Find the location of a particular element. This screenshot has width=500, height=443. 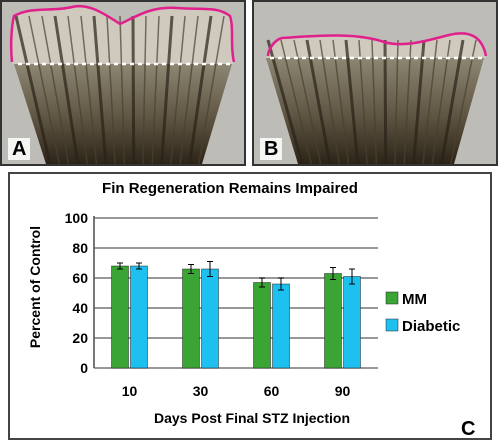

x-axis-label: Days Post Final STZ Injection is located at coordinates (252, 418).